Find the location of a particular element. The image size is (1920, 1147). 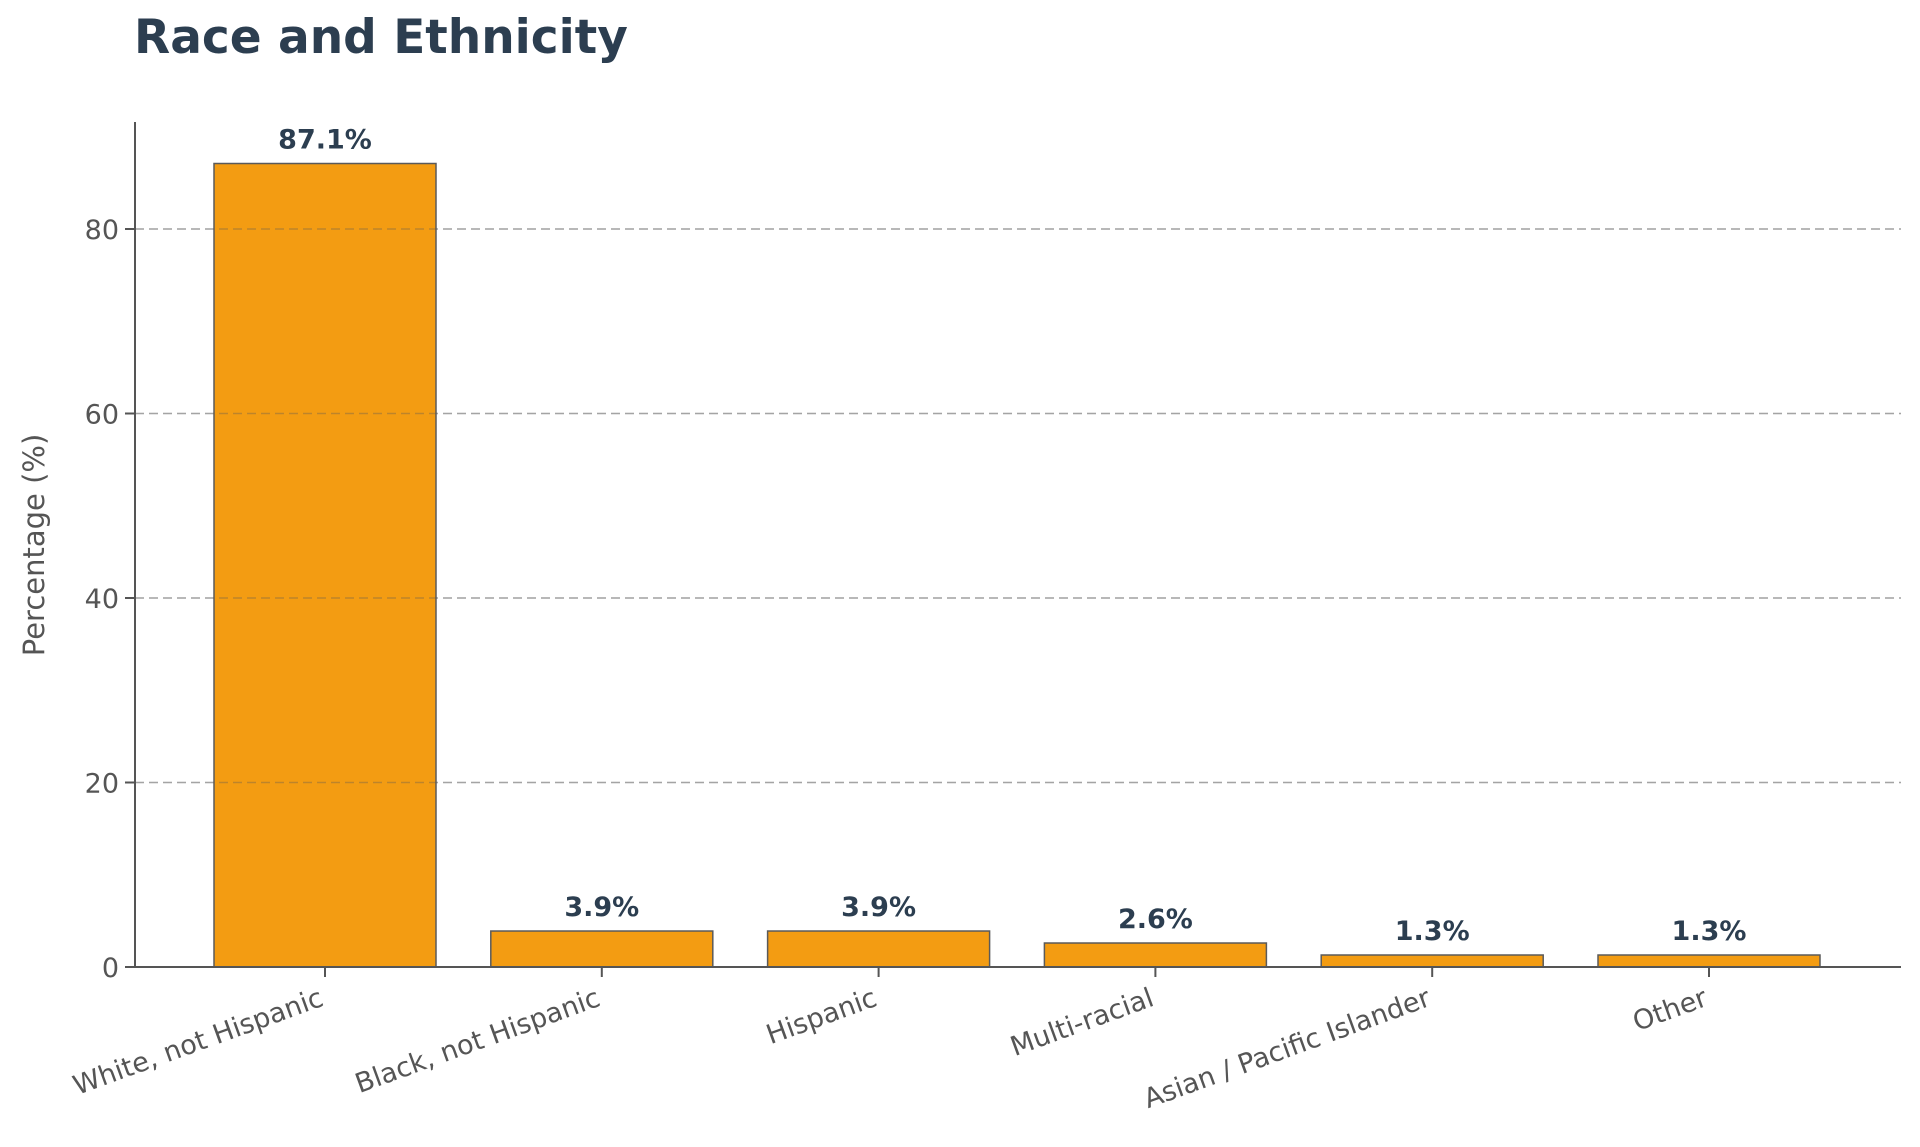

x-tick-label: Asian / Pacific Islander is located at coordinates (1288, 1048).